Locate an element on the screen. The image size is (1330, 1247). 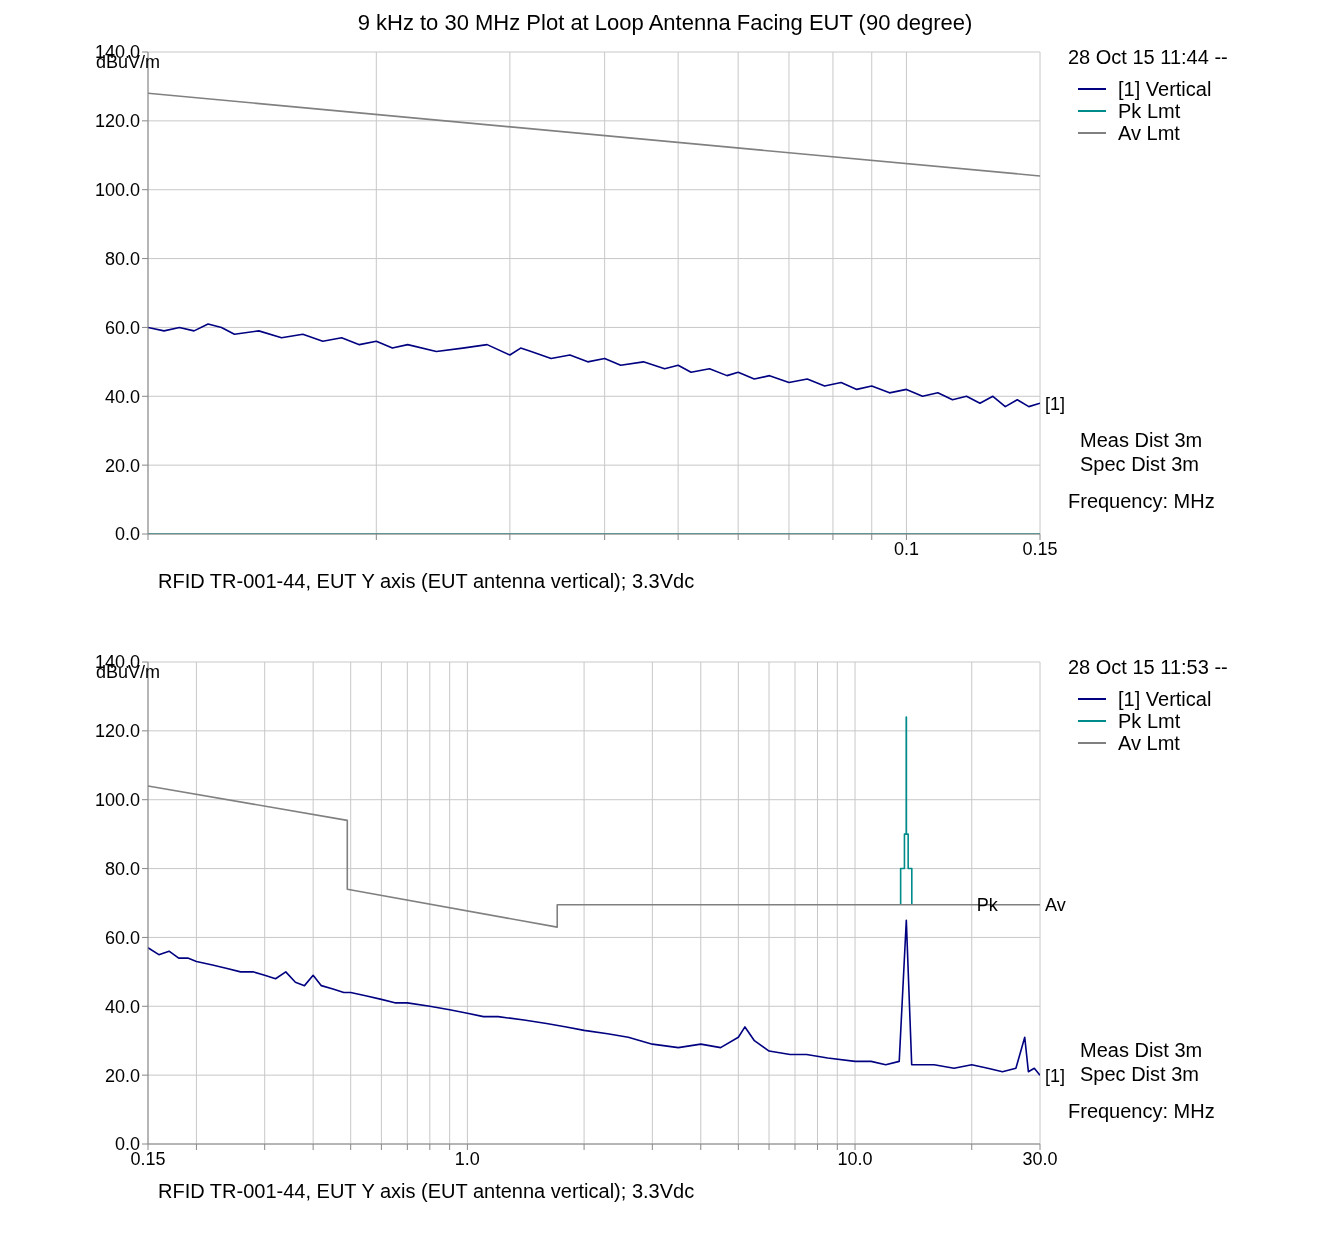
chart-title: 9 kHz to 30 MHz Plot at Loop Antenna Facing EUT (90 degree) is located at coordinates (665, 23).